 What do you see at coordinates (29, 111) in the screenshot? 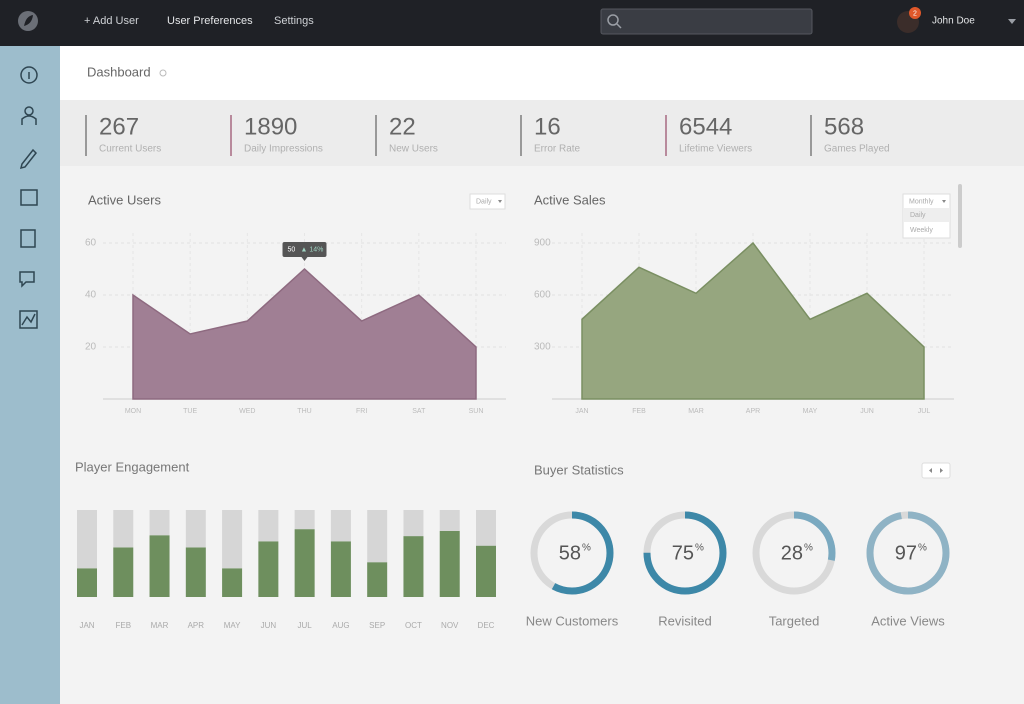
I see `user-icon` at bounding box center [29, 111].